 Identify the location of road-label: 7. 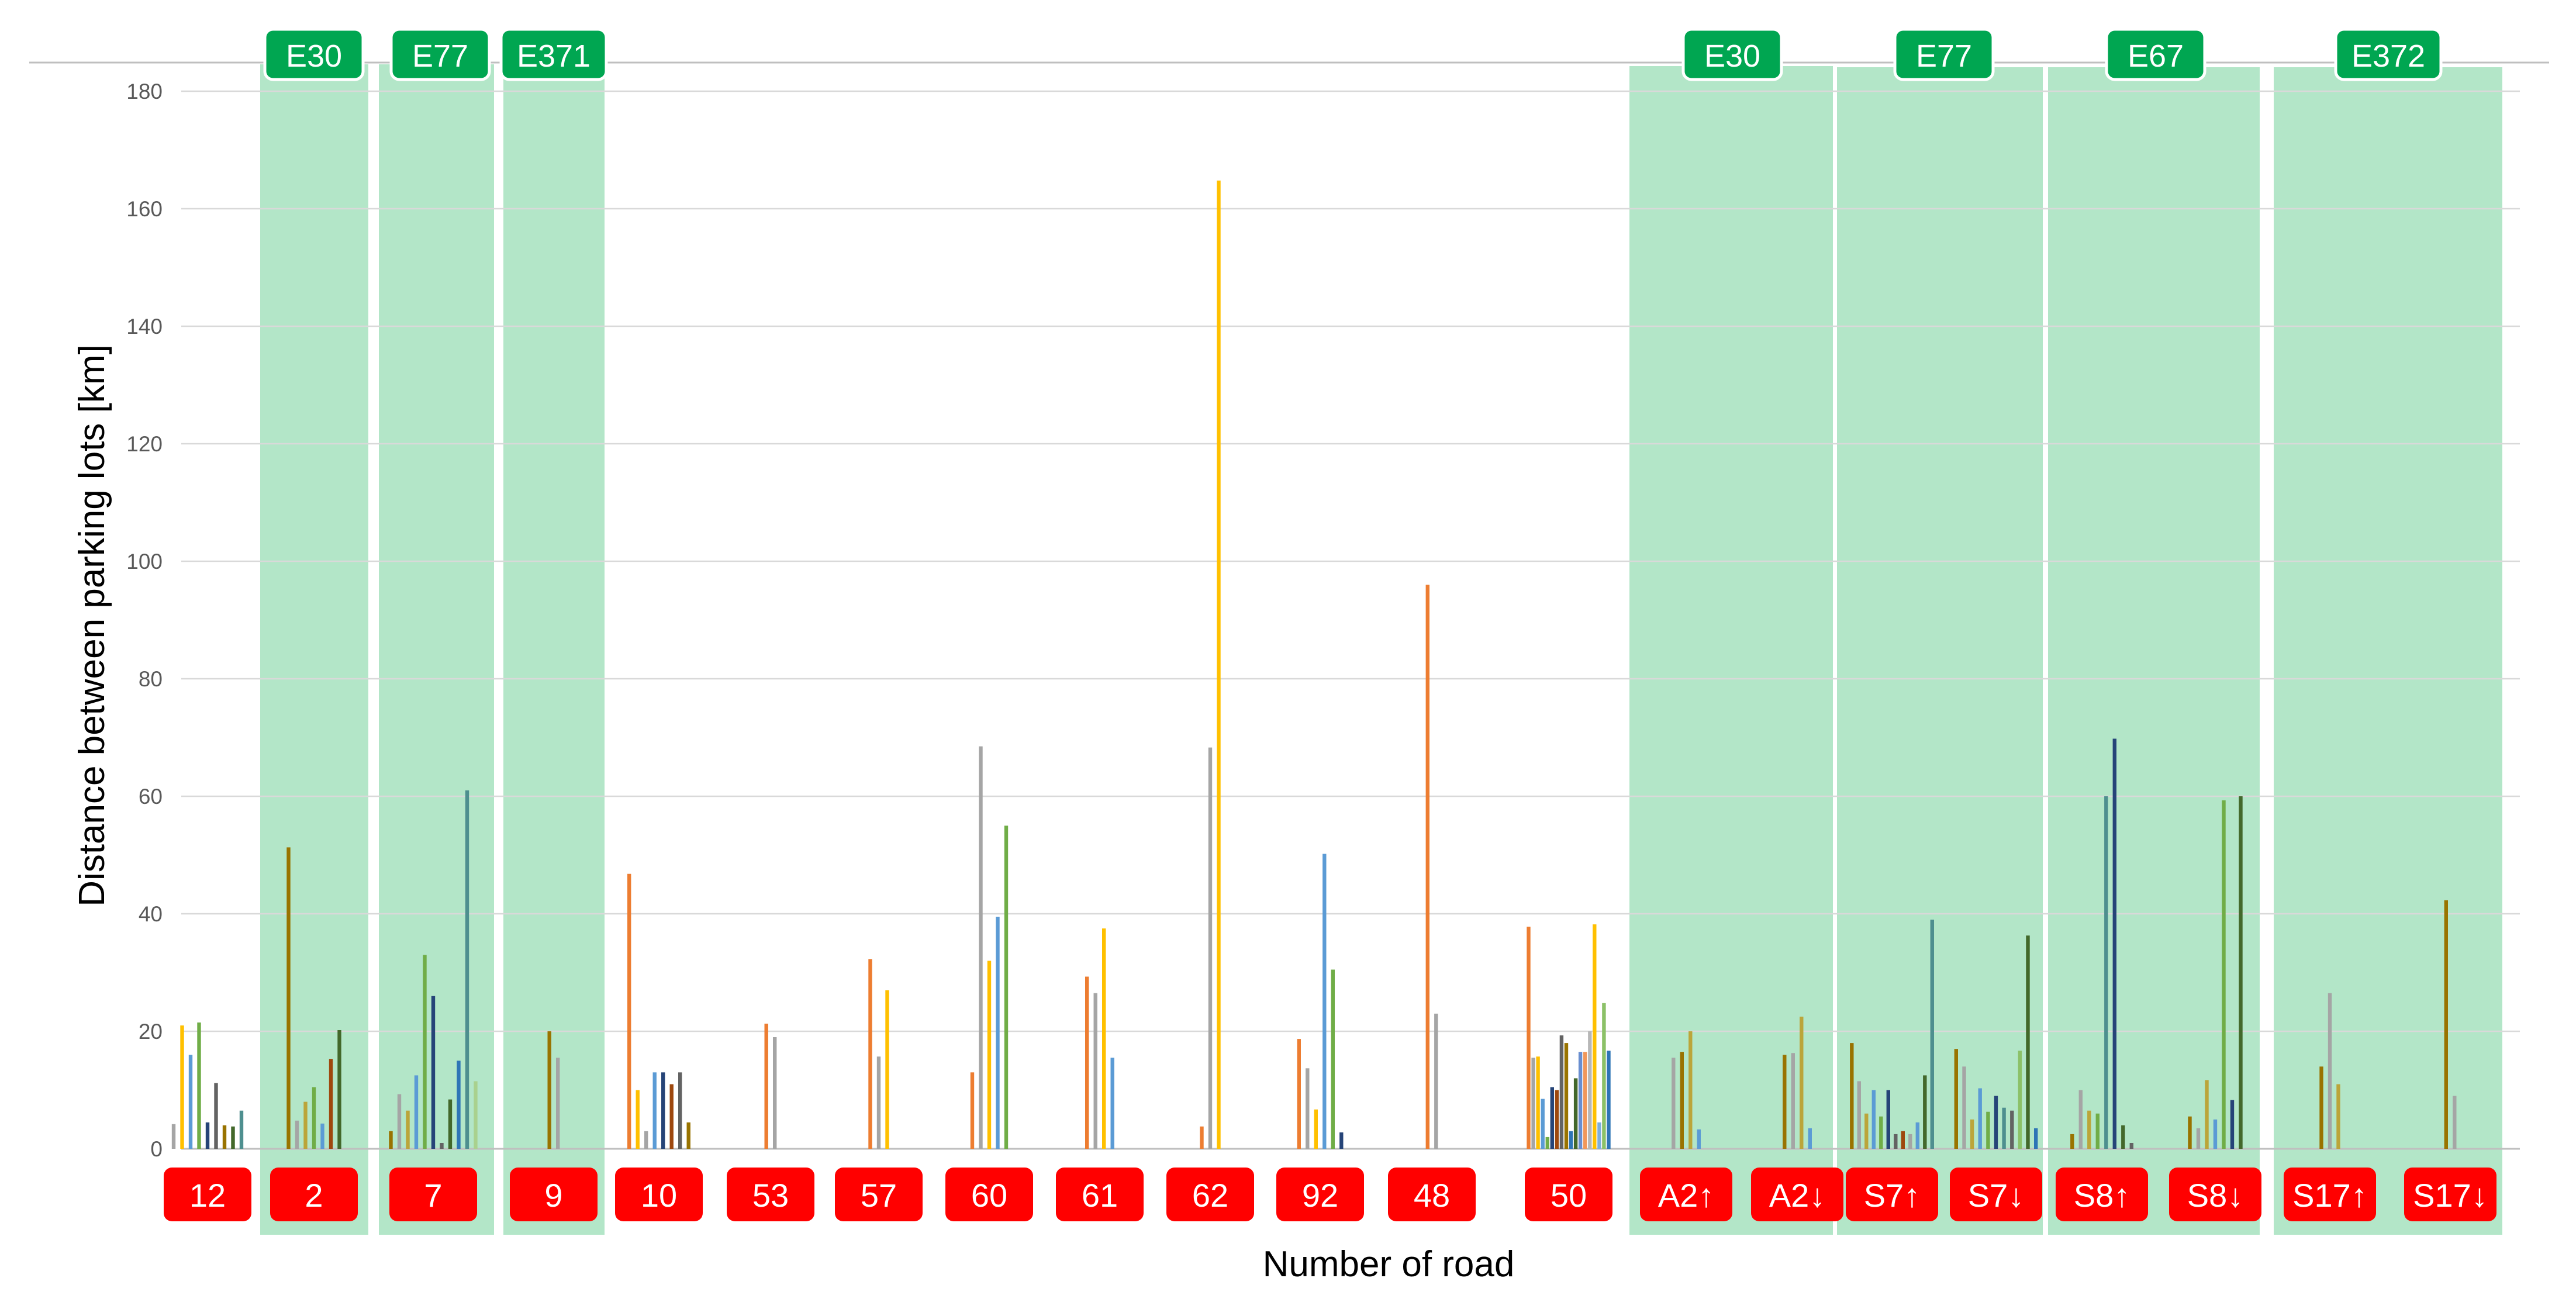
(433, 1195).